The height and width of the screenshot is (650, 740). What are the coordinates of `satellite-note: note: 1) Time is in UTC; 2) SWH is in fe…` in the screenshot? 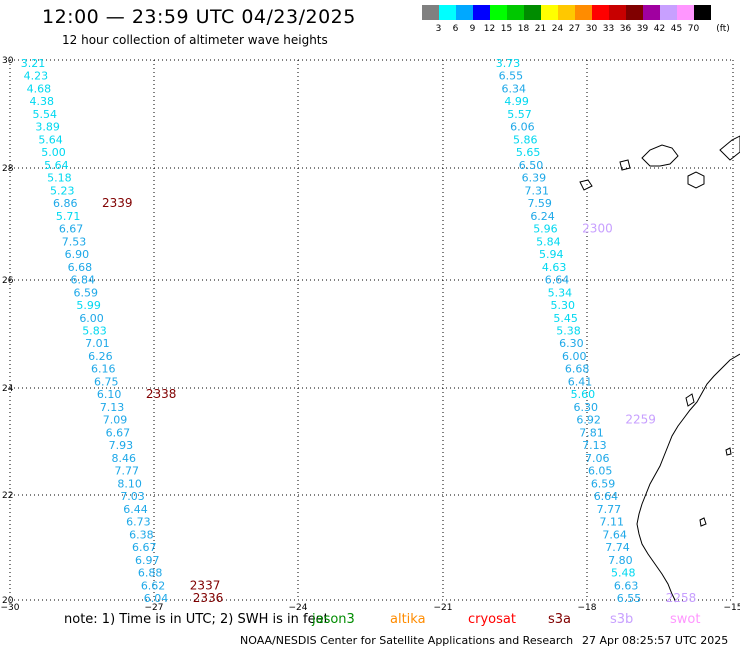 It's located at (370, 622).